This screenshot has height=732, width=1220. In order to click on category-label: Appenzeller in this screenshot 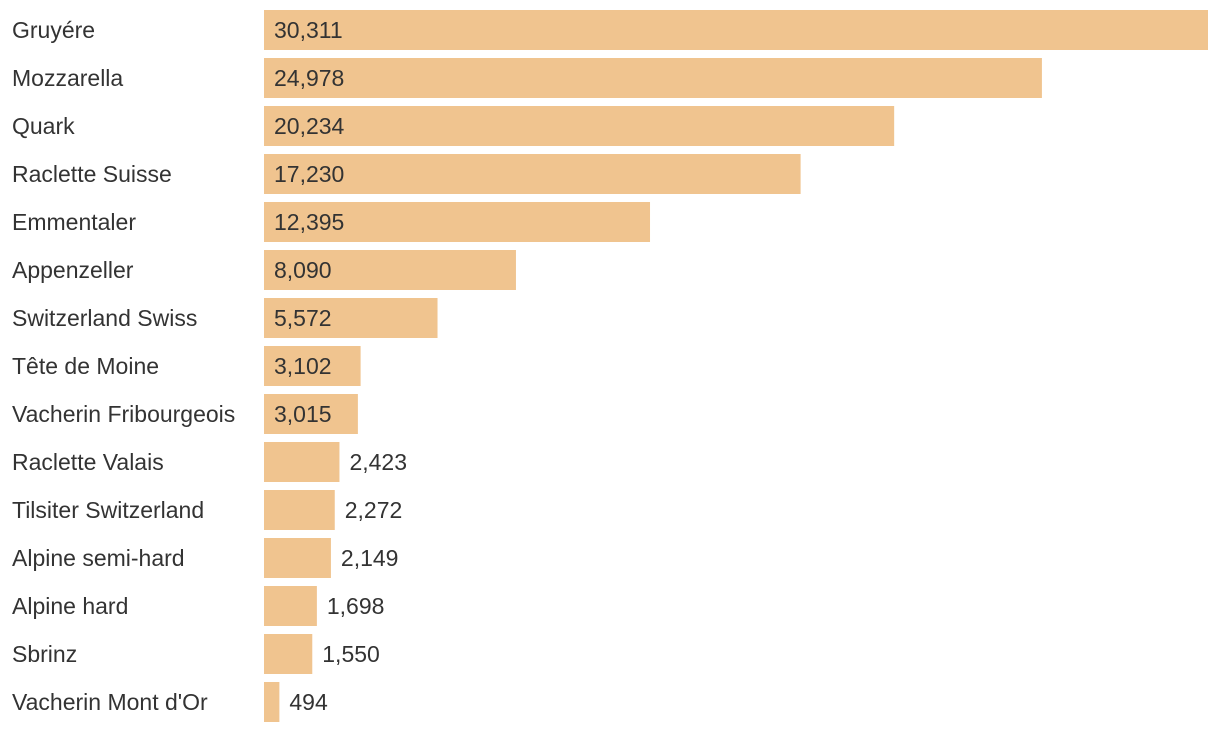, I will do `click(73, 270)`.